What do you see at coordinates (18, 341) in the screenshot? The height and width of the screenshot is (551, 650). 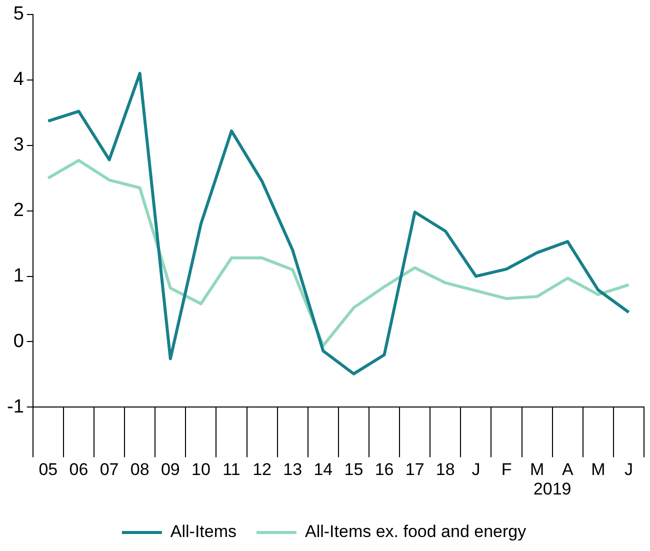 I see `y-tick-label: 0` at bounding box center [18, 341].